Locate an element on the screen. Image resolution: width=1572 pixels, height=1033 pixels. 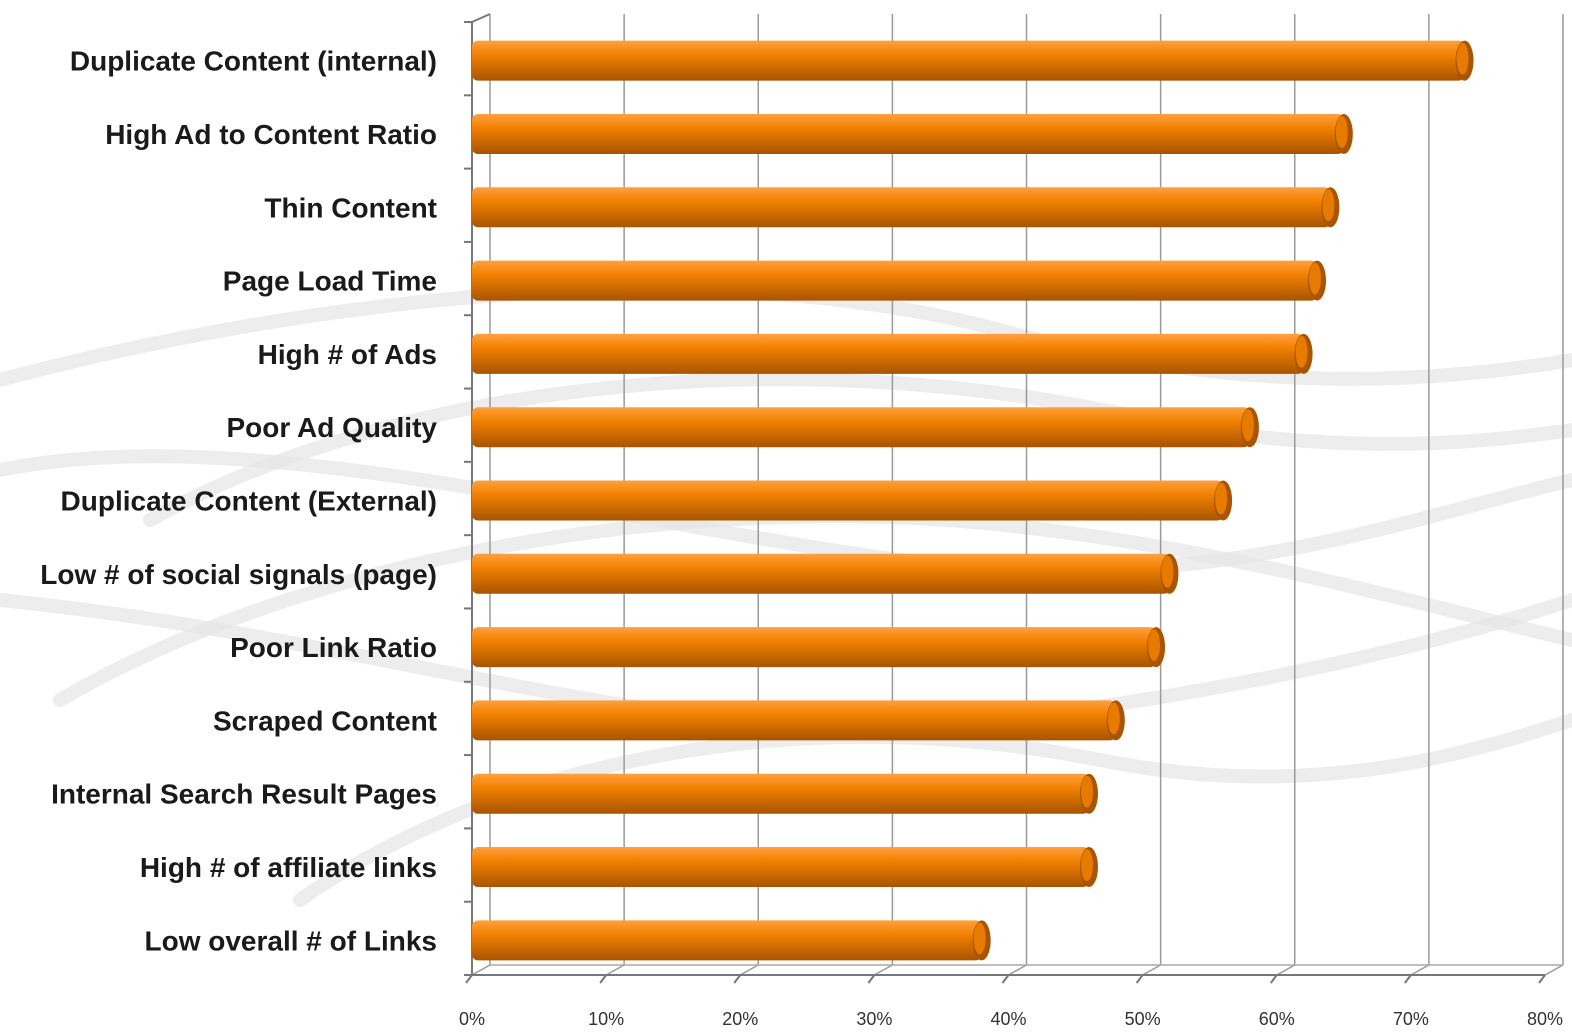
category-label: Poor Ad Quality is located at coordinates (331, 427).